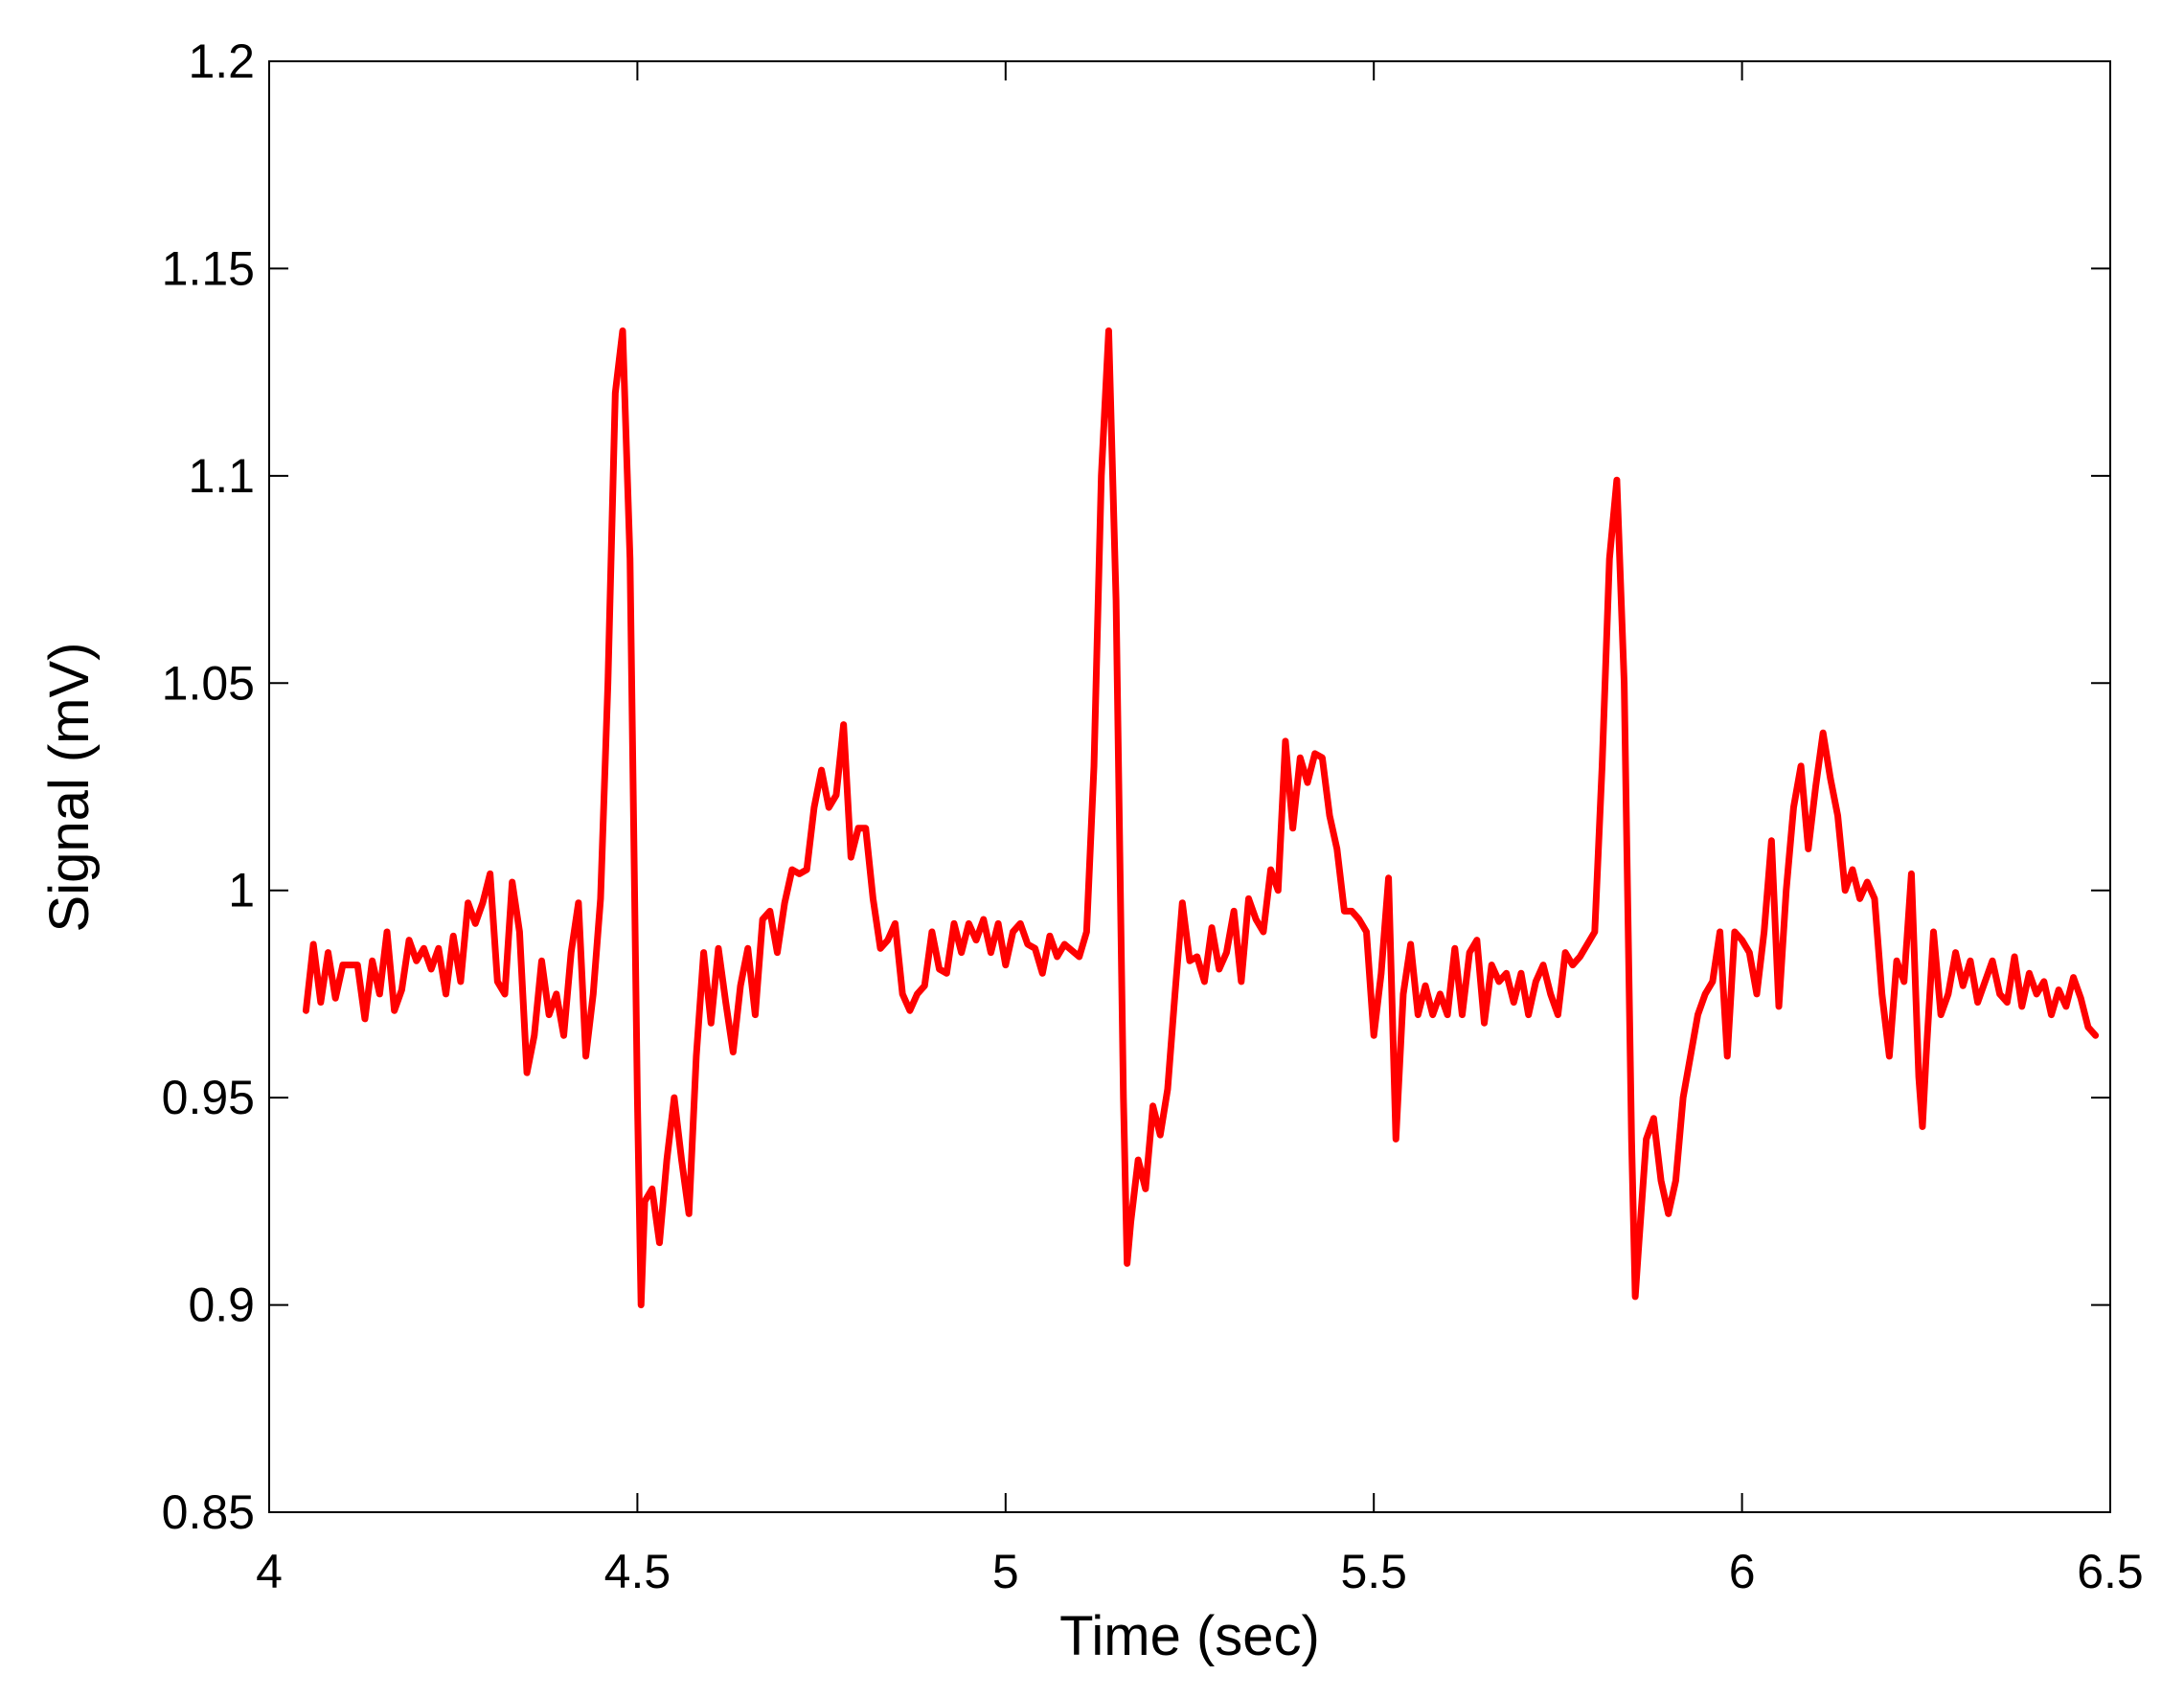  I want to click on x-tick-label: 4, so click(269, 1572).